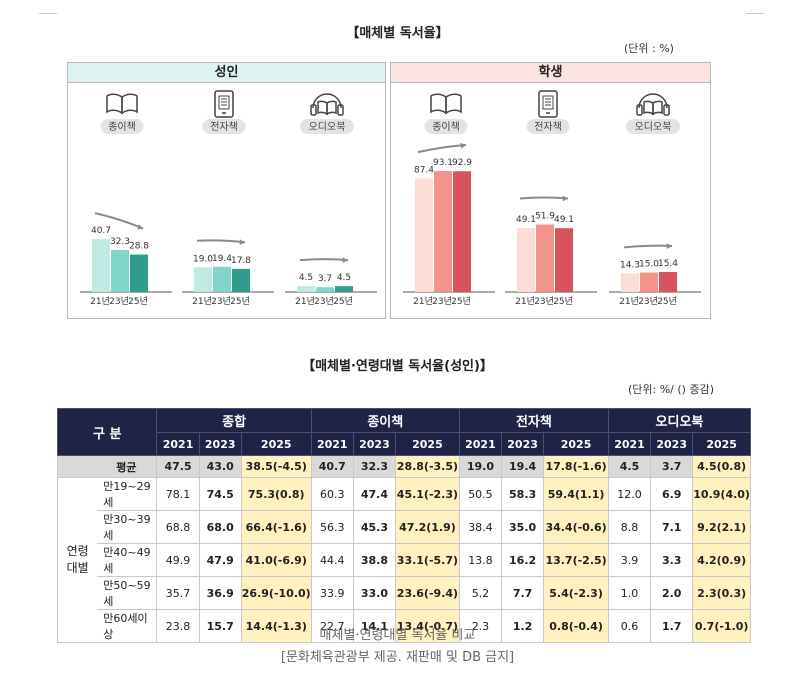 The image size is (795, 687). I want to click on table-cell: 10.9(4.0), so click(721, 494).